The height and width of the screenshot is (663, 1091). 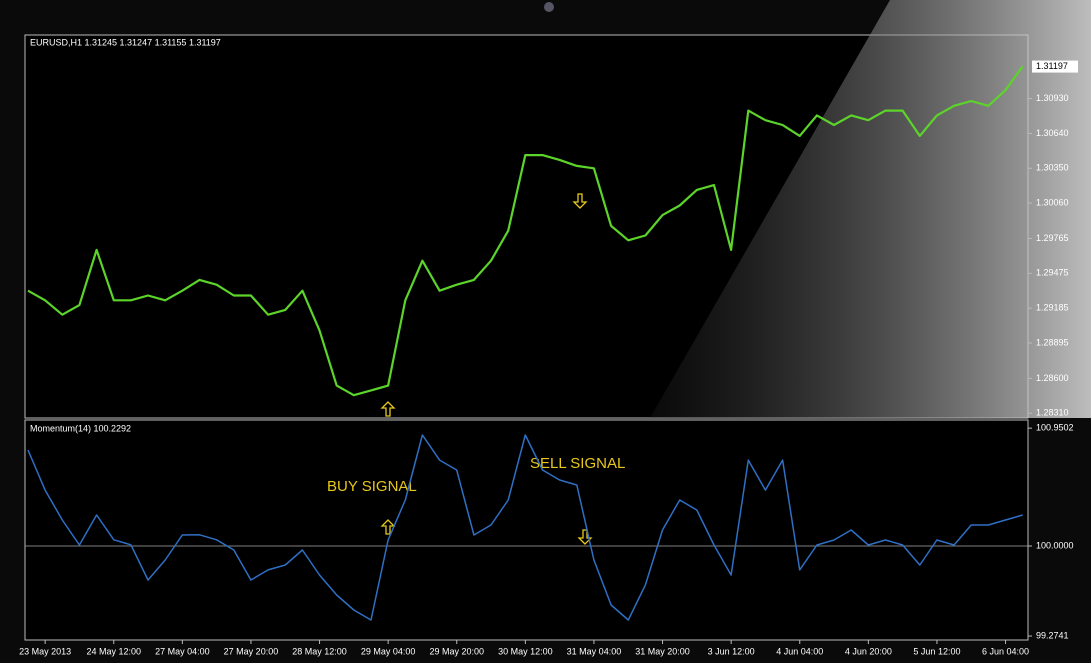 What do you see at coordinates (80, 428) in the screenshot?
I see `momentum-title: Momentum(14) 100.2292` at bounding box center [80, 428].